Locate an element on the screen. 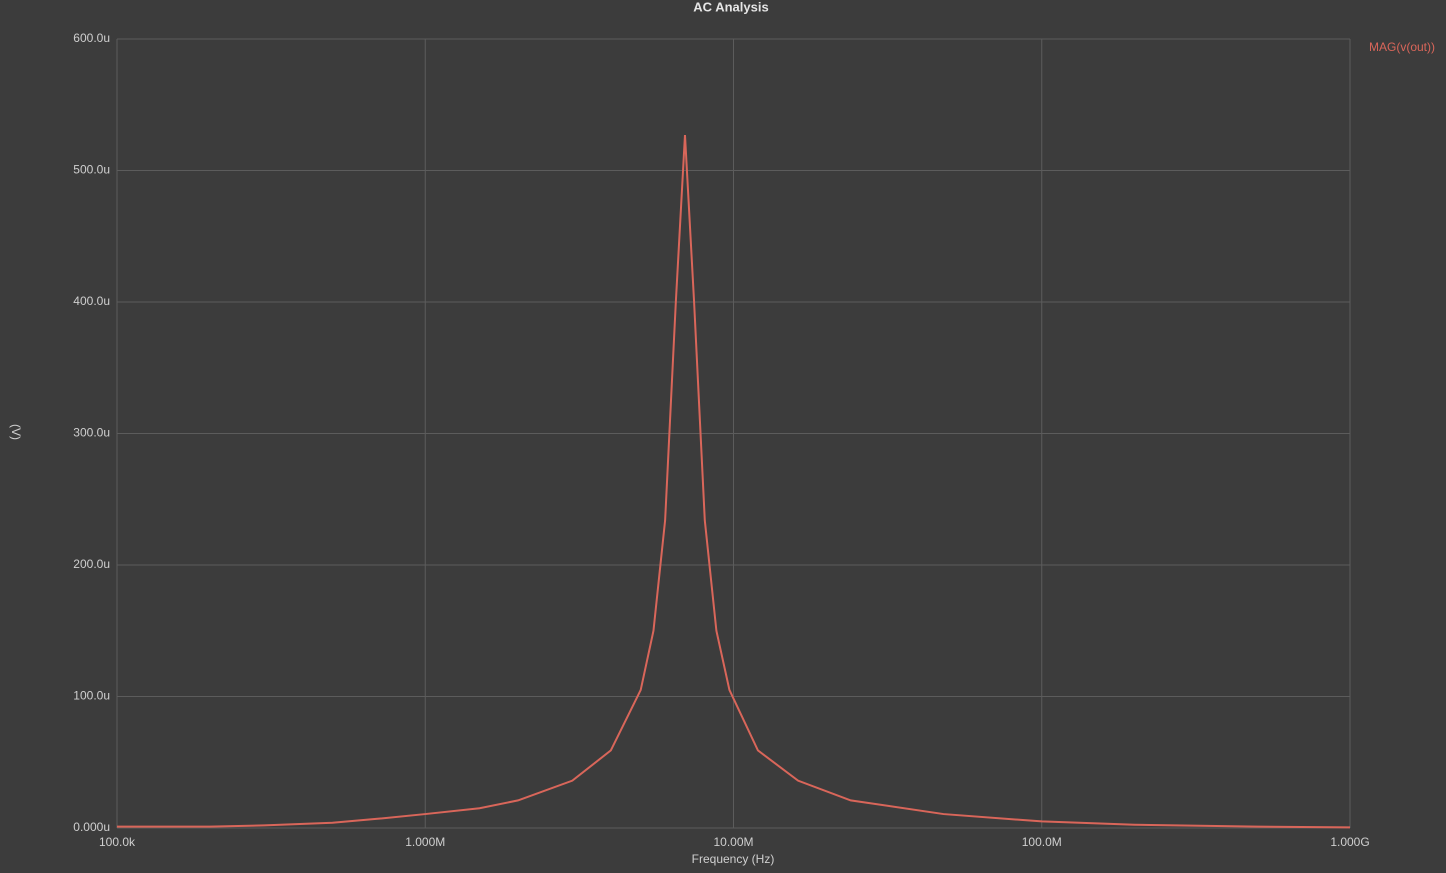  y-tick-label: 0.000u is located at coordinates (91, 827).